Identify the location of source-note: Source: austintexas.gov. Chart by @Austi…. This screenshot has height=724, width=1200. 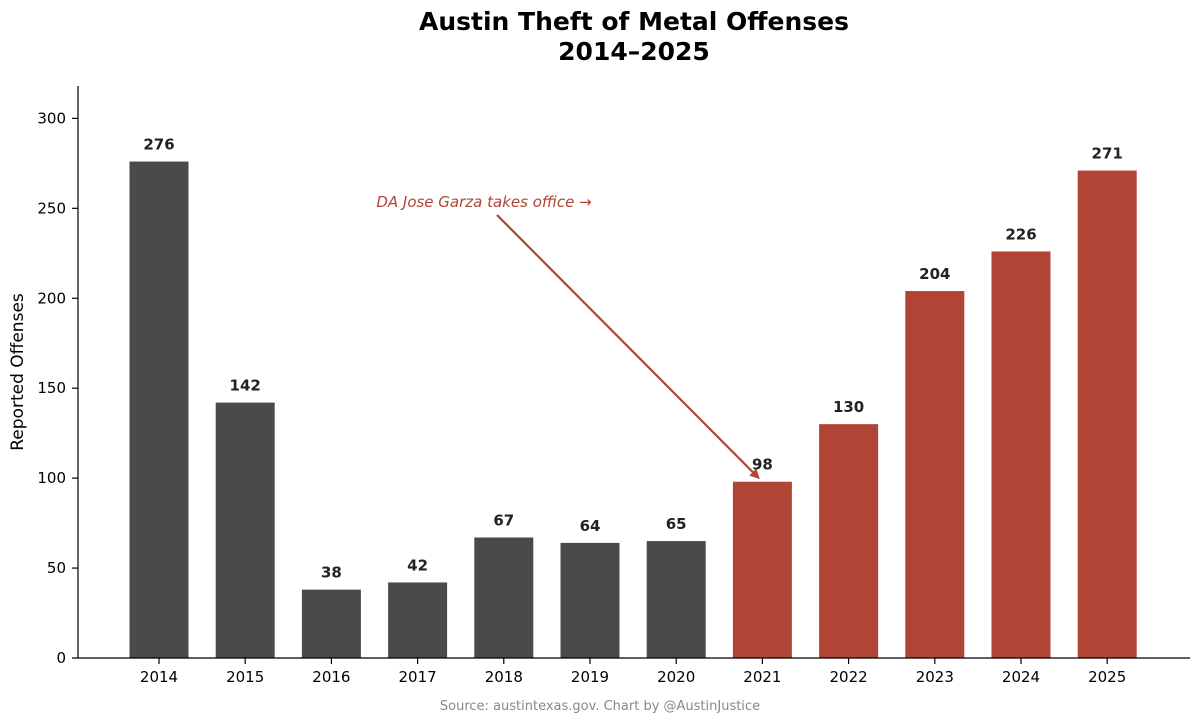
(600, 706).